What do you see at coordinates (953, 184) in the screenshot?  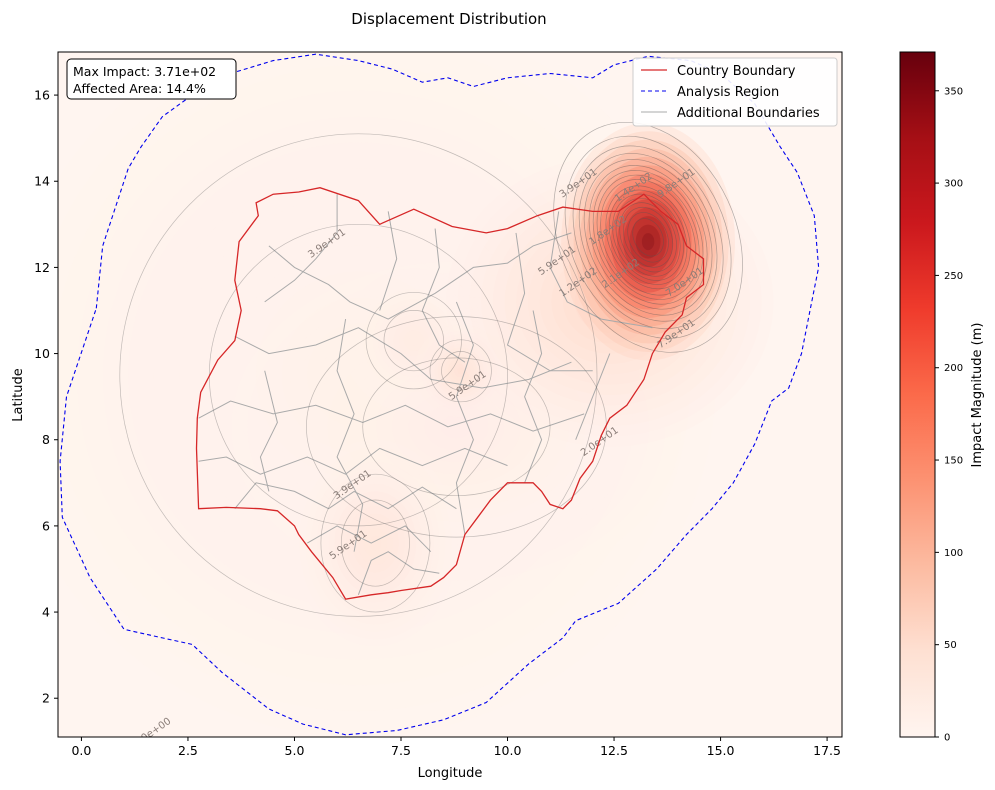 I see `colorbar-tick-label: 300` at bounding box center [953, 184].